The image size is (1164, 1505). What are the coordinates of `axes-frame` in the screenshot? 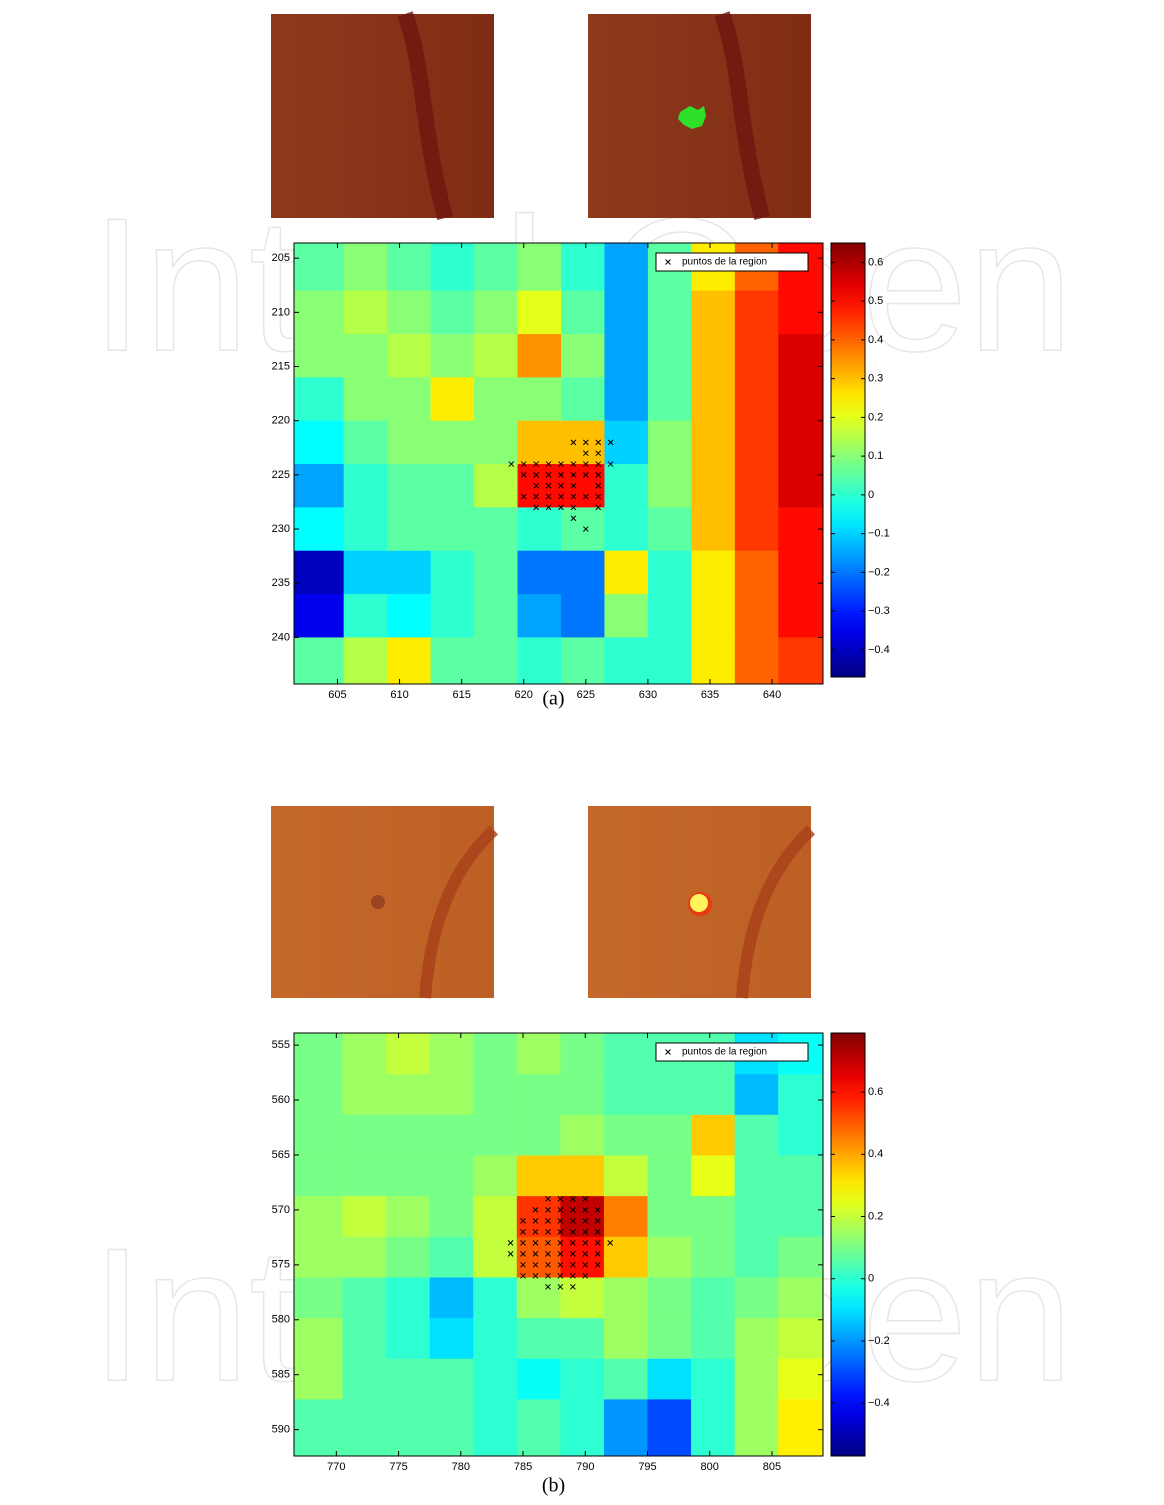 It's located at (558, 463).